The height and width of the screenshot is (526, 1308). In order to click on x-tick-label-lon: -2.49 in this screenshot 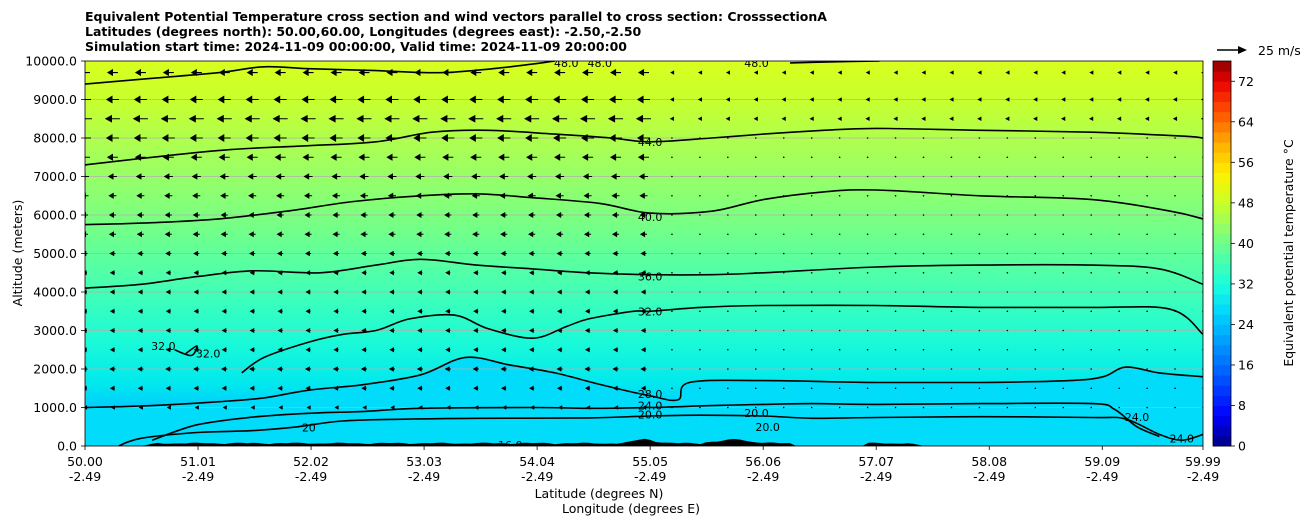, I will do `click(1203, 476)`.